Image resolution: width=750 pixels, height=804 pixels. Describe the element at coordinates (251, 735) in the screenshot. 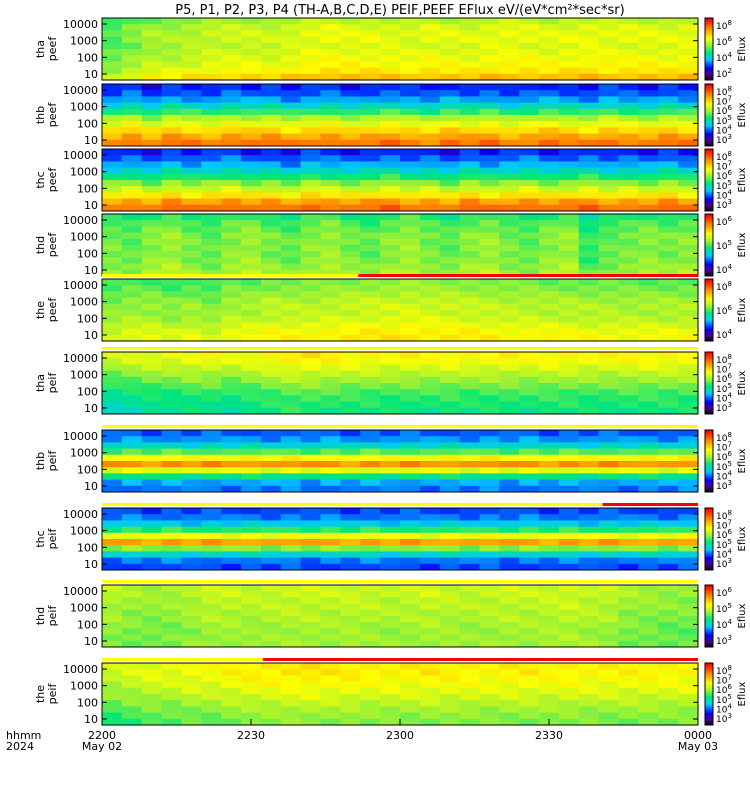

I see `x-tick-label: 2230` at that location.